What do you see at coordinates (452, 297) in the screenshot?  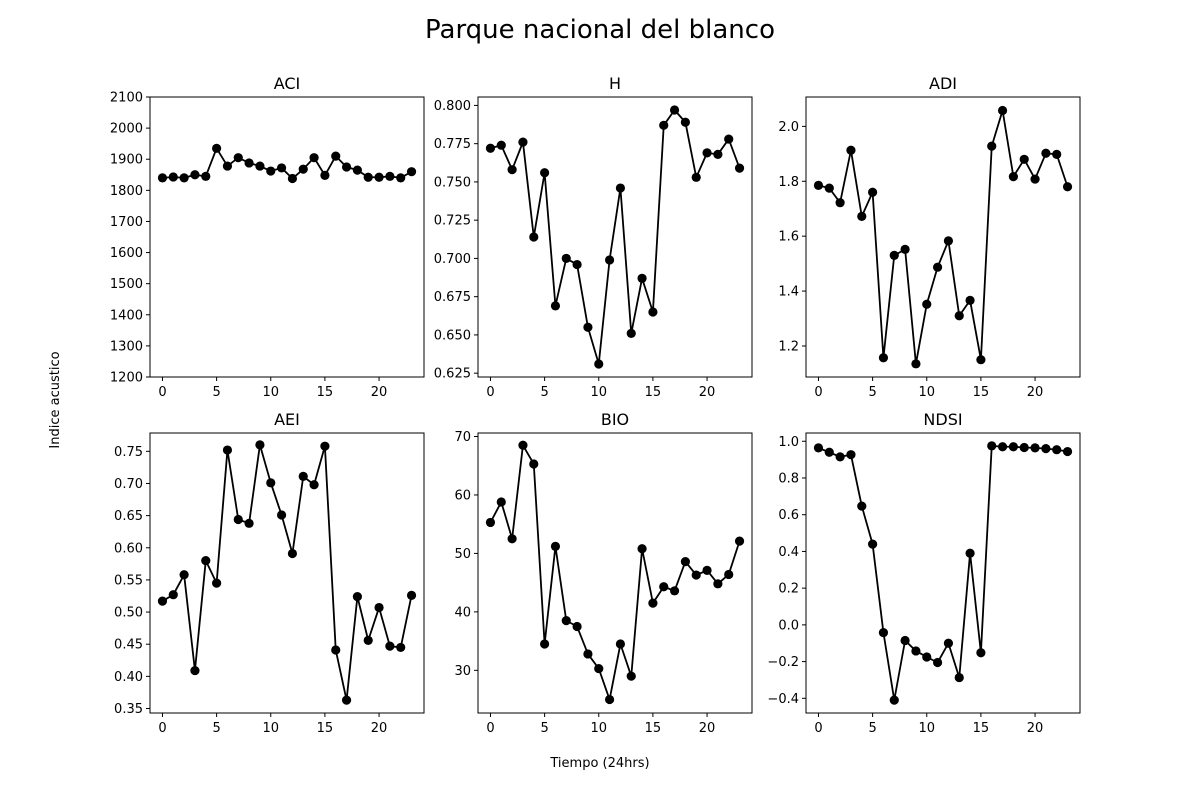 I see `y-tick-label: 0.675` at bounding box center [452, 297].